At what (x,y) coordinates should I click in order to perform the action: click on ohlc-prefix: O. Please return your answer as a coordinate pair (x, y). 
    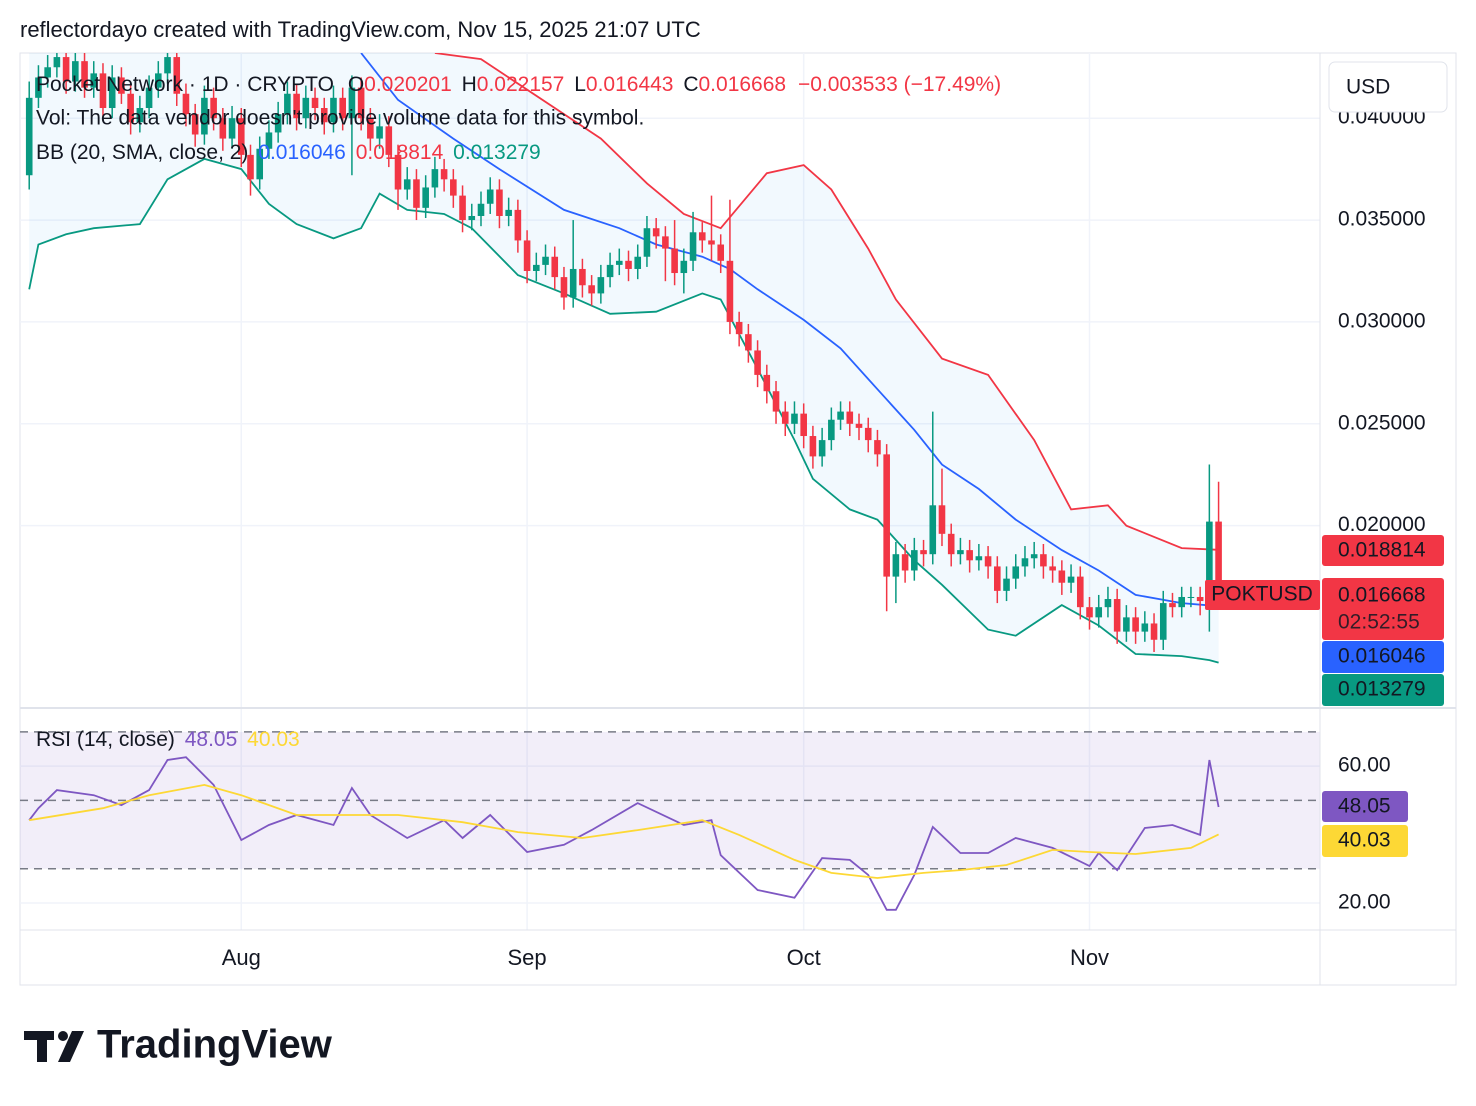
    Looking at the image, I should click on (356, 84).